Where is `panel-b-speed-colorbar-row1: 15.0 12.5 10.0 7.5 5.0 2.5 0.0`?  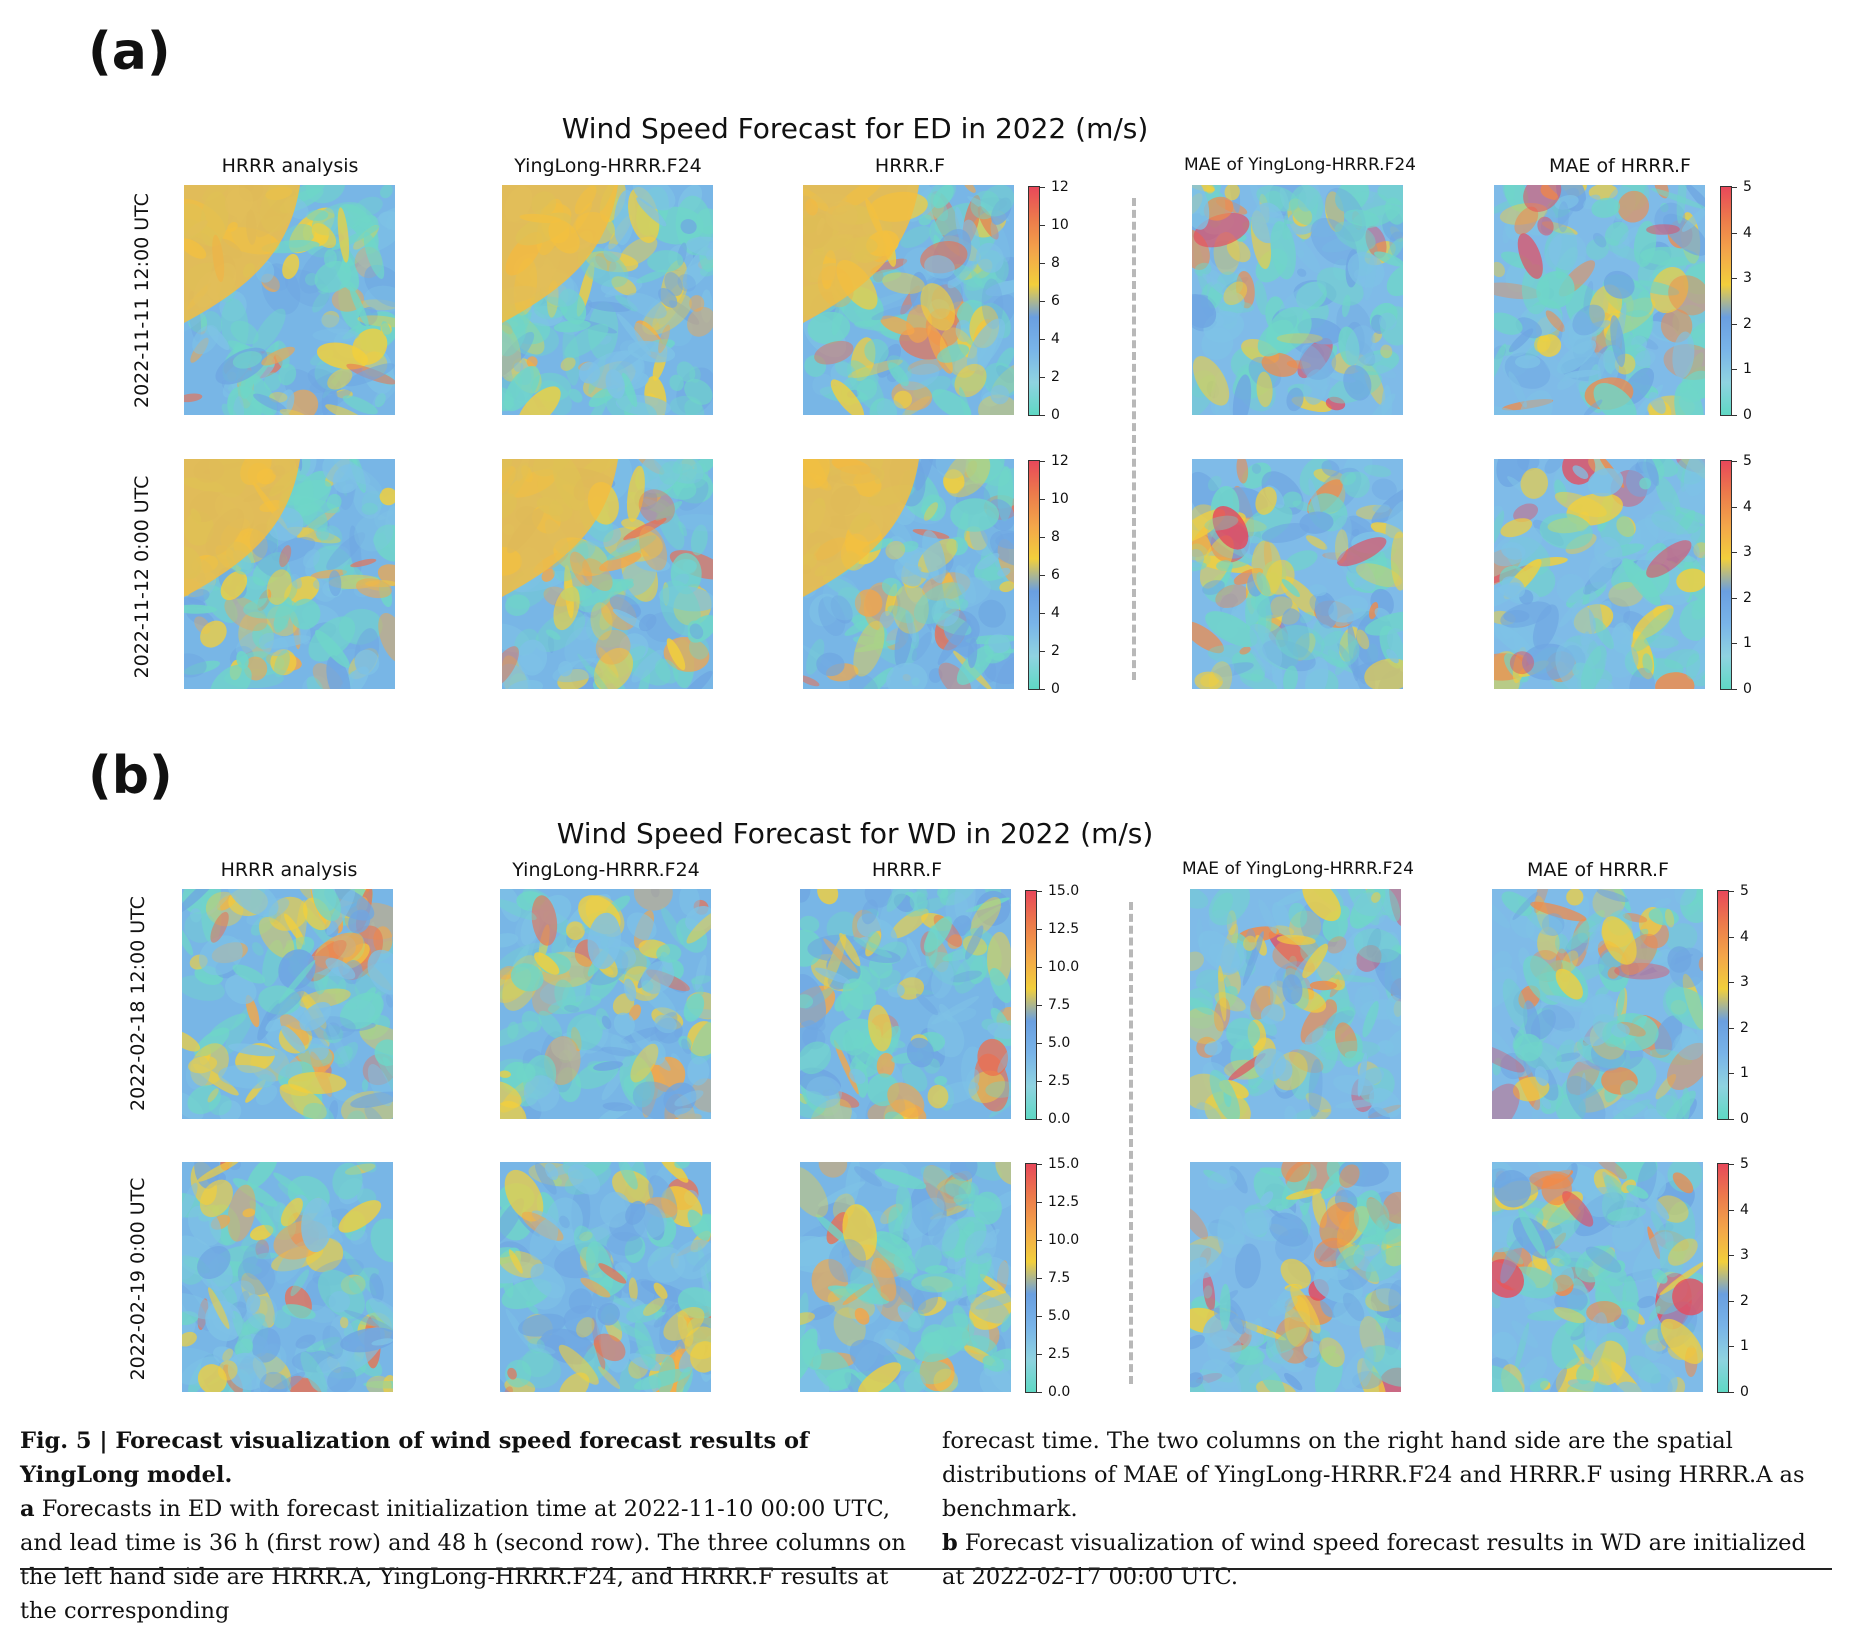 panel-b-speed-colorbar-row1: 15.0 12.5 10.0 7.5 5.0 2.5 0.0 is located at coordinates (1052, 1005).